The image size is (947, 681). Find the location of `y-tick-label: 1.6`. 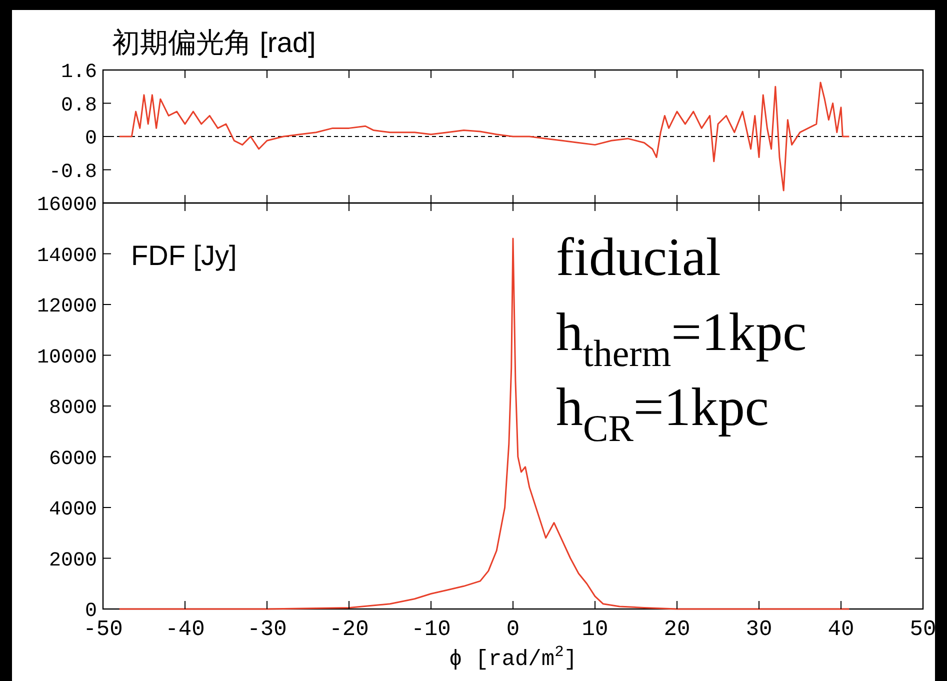

y-tick-label: 1.6 is located at coordinates (78, 72).